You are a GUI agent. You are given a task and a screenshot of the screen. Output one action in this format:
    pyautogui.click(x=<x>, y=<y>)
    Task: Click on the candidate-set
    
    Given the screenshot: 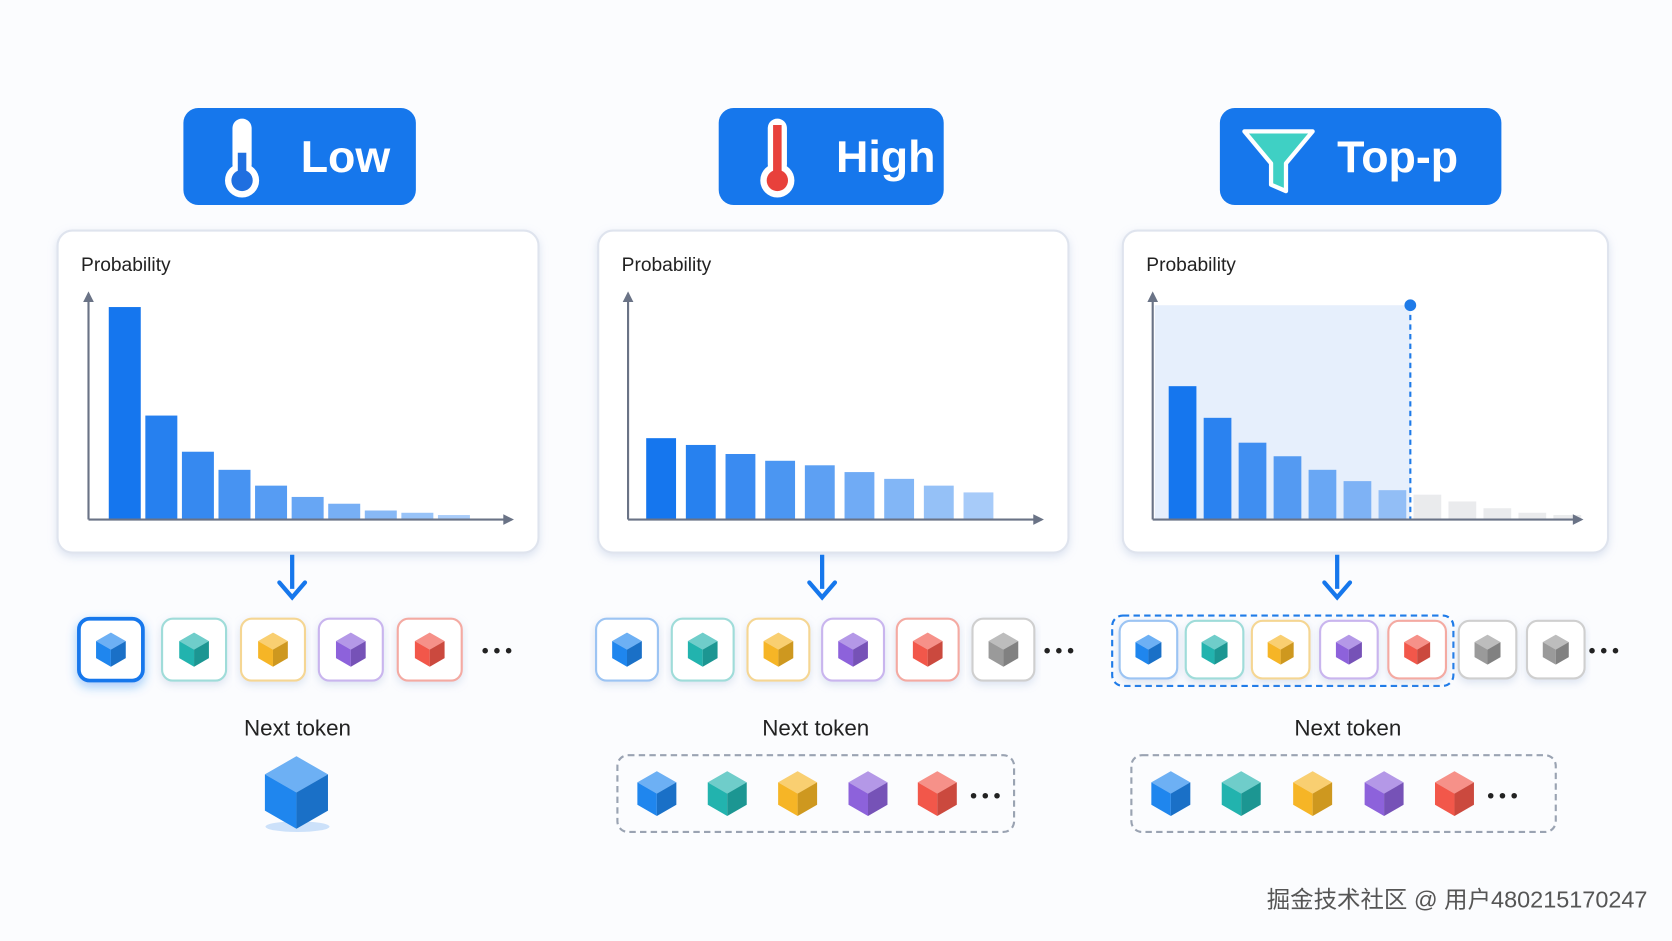 What is the action you would take?
    pyautogui.click(x=816, y=794)
    